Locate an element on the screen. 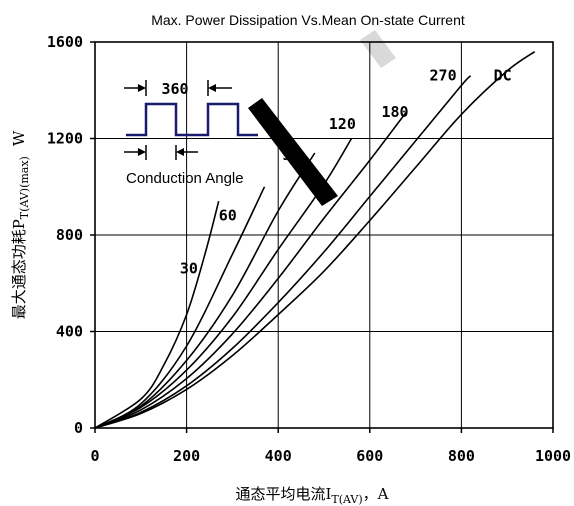  y-tick-label: 0 is located at coordinates (78, 428).